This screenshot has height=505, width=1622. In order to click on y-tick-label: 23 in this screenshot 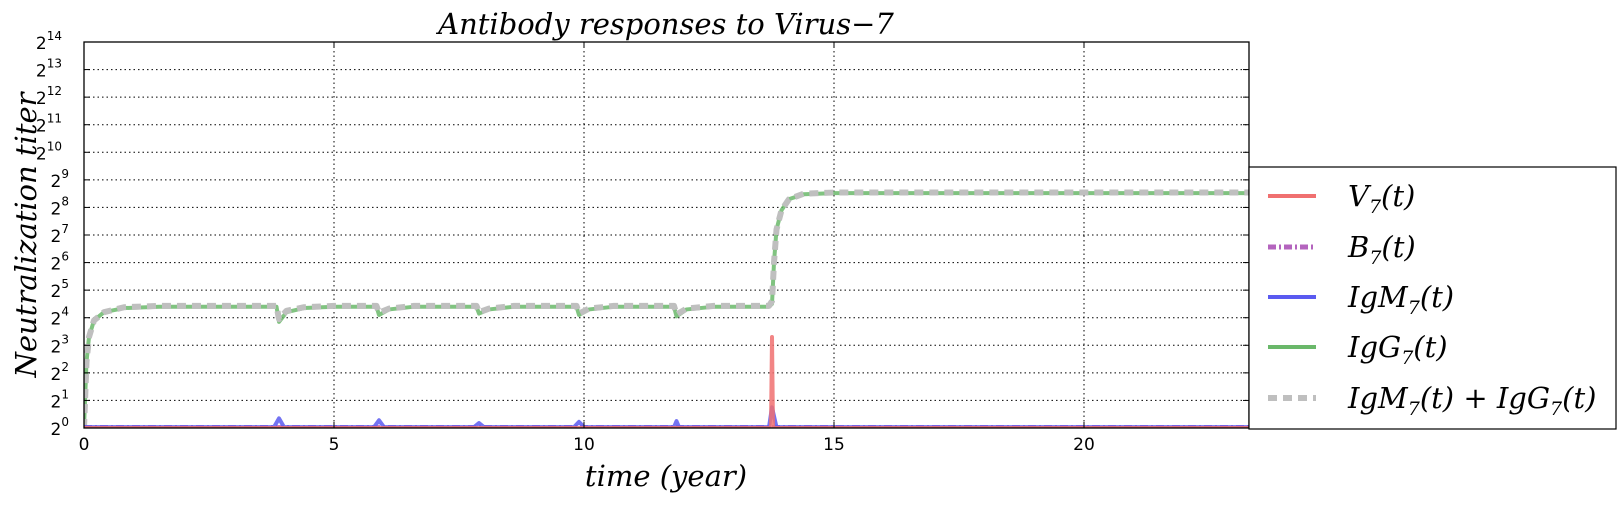, I will do `click(60, 344)`.